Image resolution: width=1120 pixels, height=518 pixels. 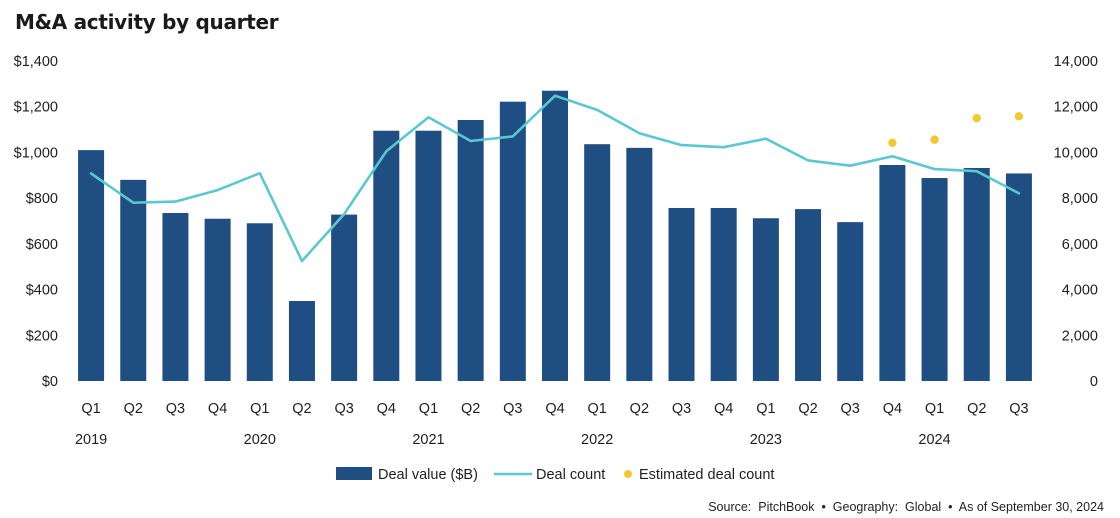 What do you see at coordinates (428, 440) in the screenshot?
I see `x-axis-year-label: 2021` at bounding box center [428, 440].